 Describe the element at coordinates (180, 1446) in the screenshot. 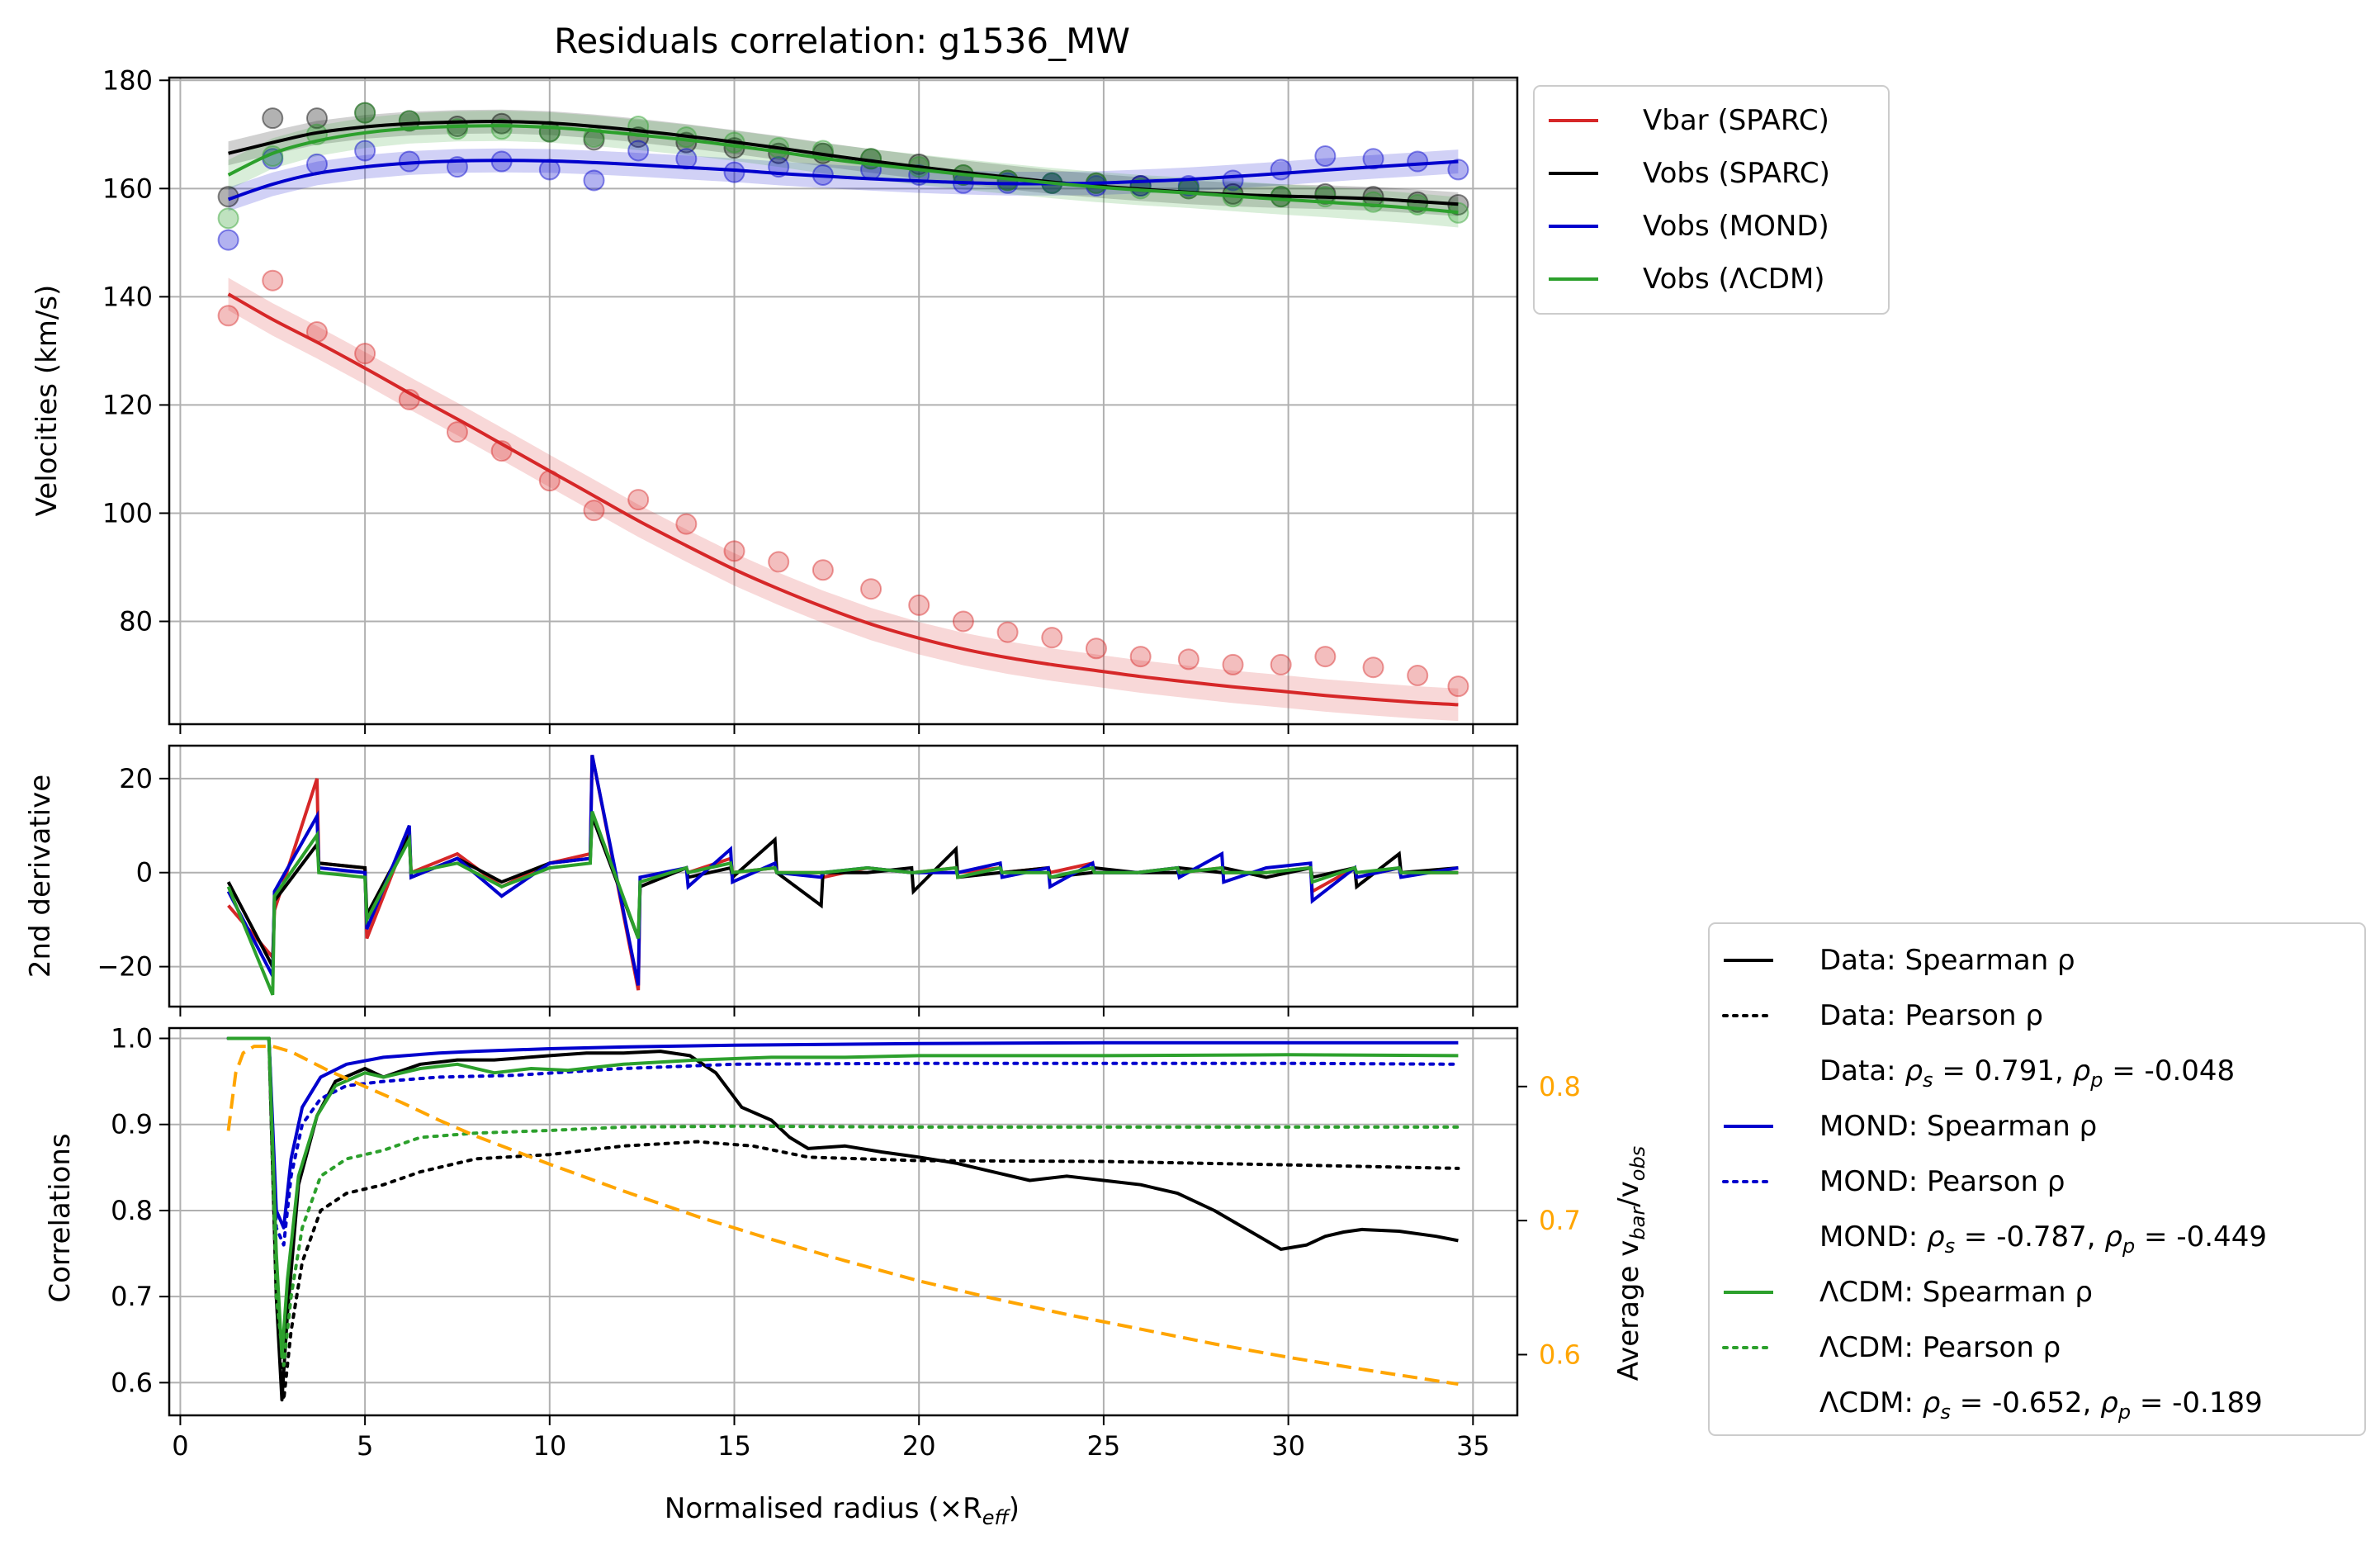

I see `x-tick-label: 0` at that location.